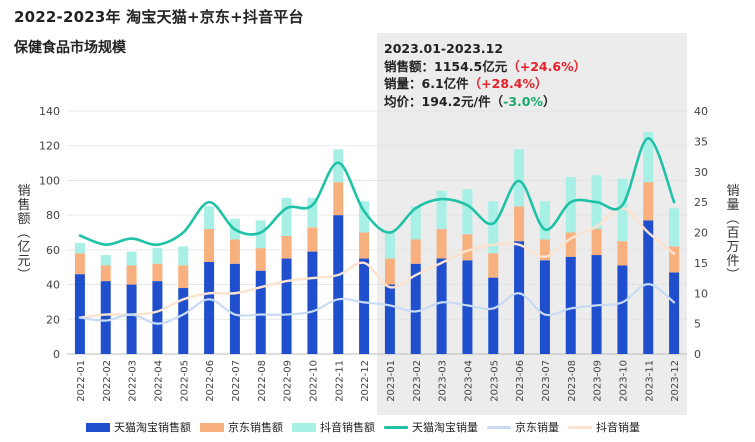  What do you see at coordinates (23, 205) in the screenshot?
I see `y-axis-label-char: 售` at bounding box center [23, 205].